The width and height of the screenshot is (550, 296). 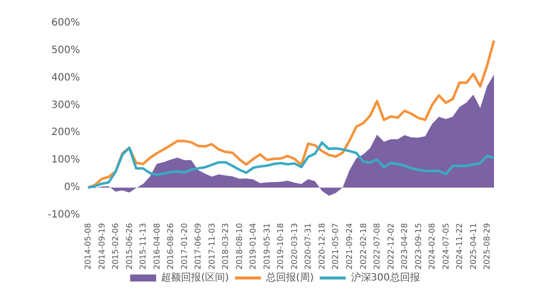 What do you see at coordinates (405, 246) in the screenshot?
I see `x-tick-label: 2023-04-28` at bounding box center [405, 246].